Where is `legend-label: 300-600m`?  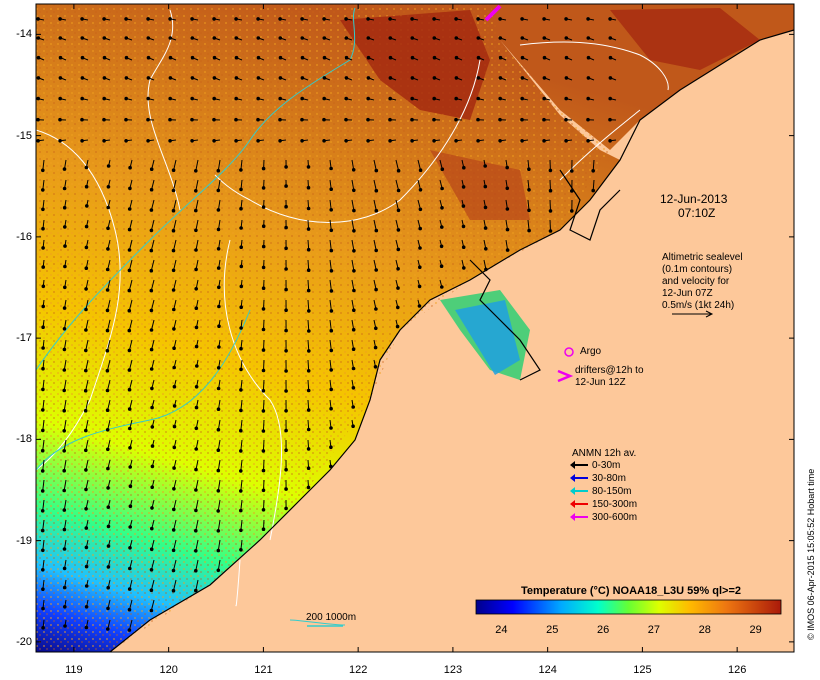
legend-label: 300-600m is located at coordinates (615, 517).